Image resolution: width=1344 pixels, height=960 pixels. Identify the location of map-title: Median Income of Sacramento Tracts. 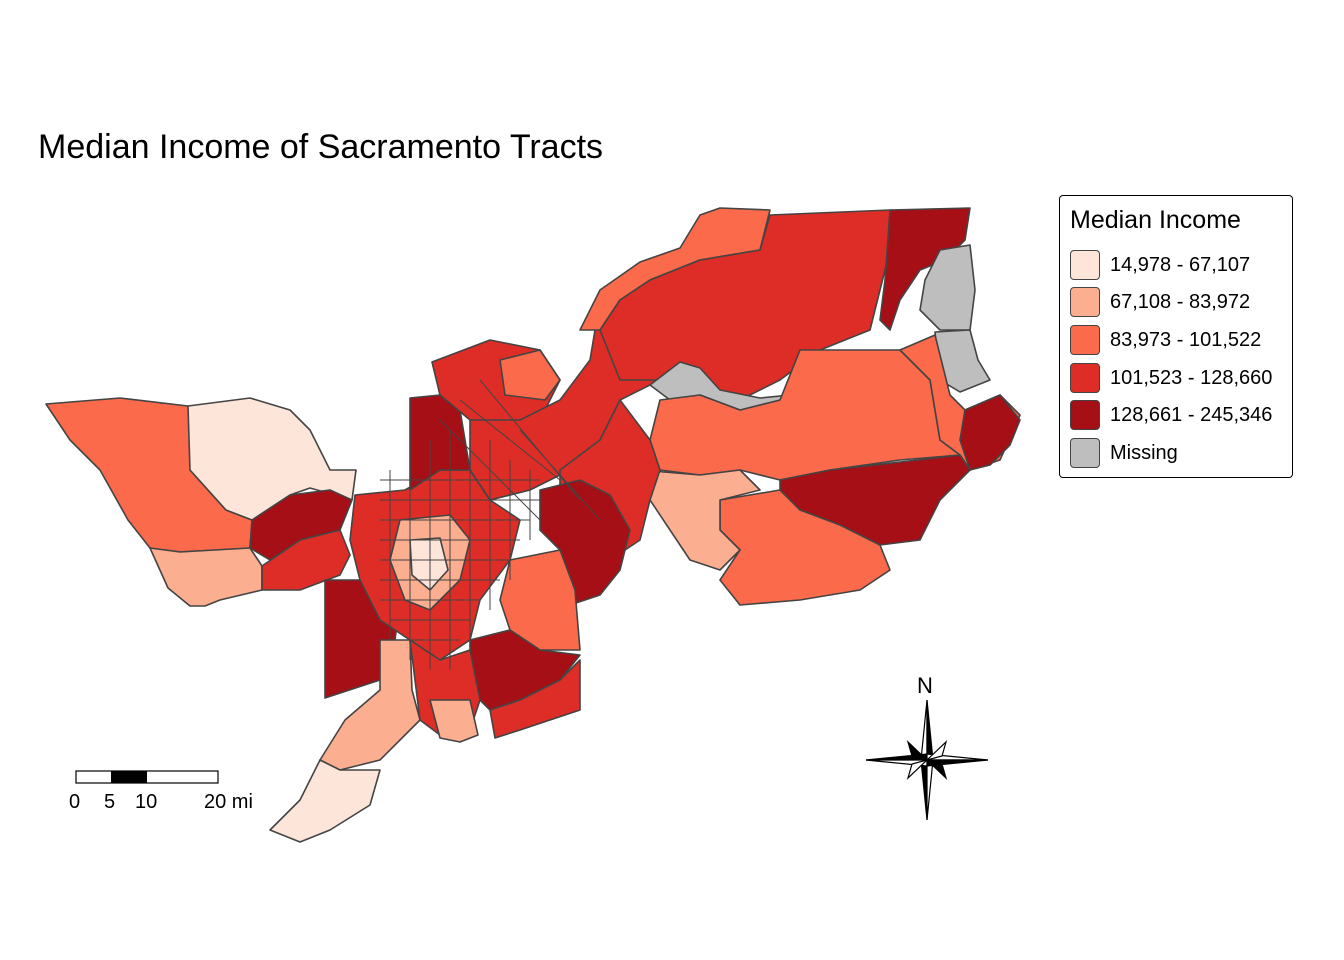
(321, 147).